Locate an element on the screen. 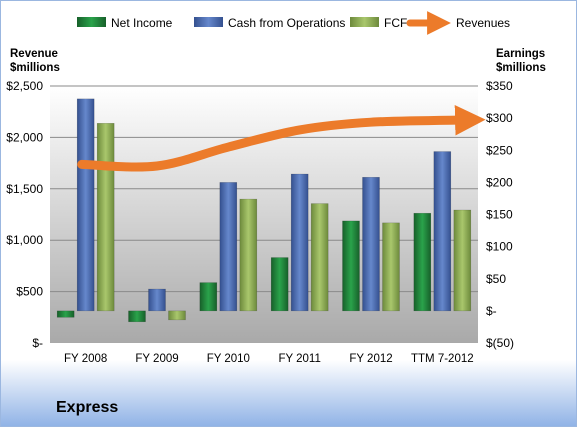 The image size is (577, 432). revenue-line-layer is located at coordinates (281, 138).